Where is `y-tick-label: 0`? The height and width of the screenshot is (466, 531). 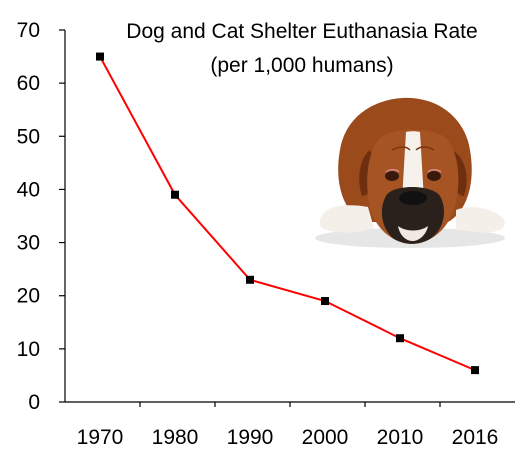 y-tick-label: 0 is located at coordinates (34, 402).